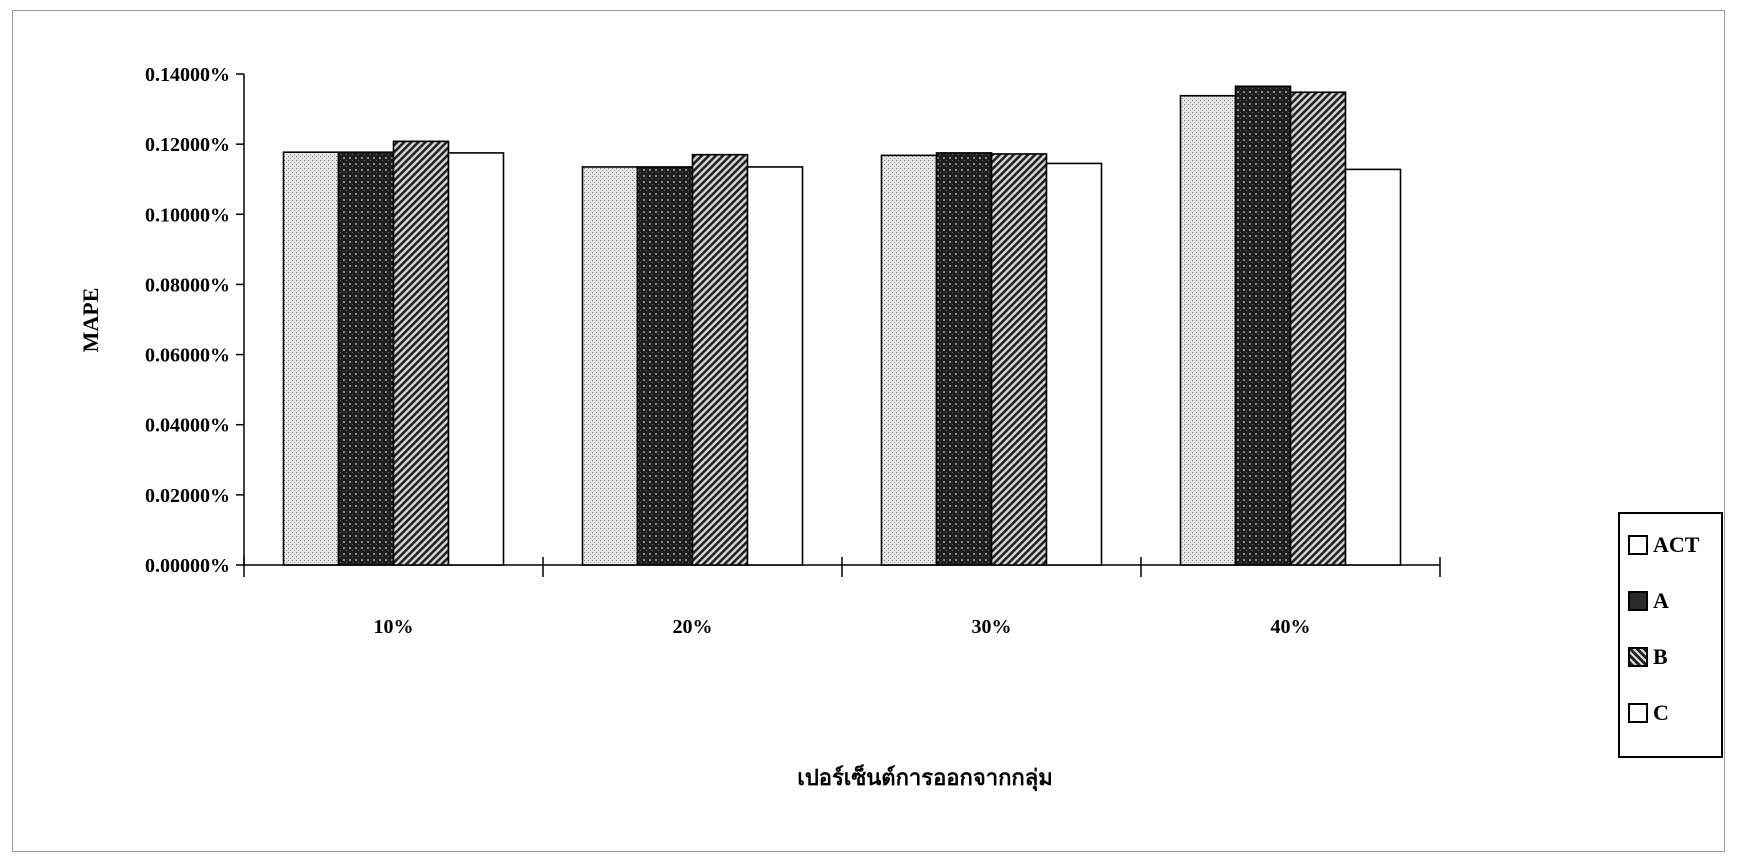 This screenshot has height=863, width=1737. I want to click on legend-swatch-a, so click(1638, 601).